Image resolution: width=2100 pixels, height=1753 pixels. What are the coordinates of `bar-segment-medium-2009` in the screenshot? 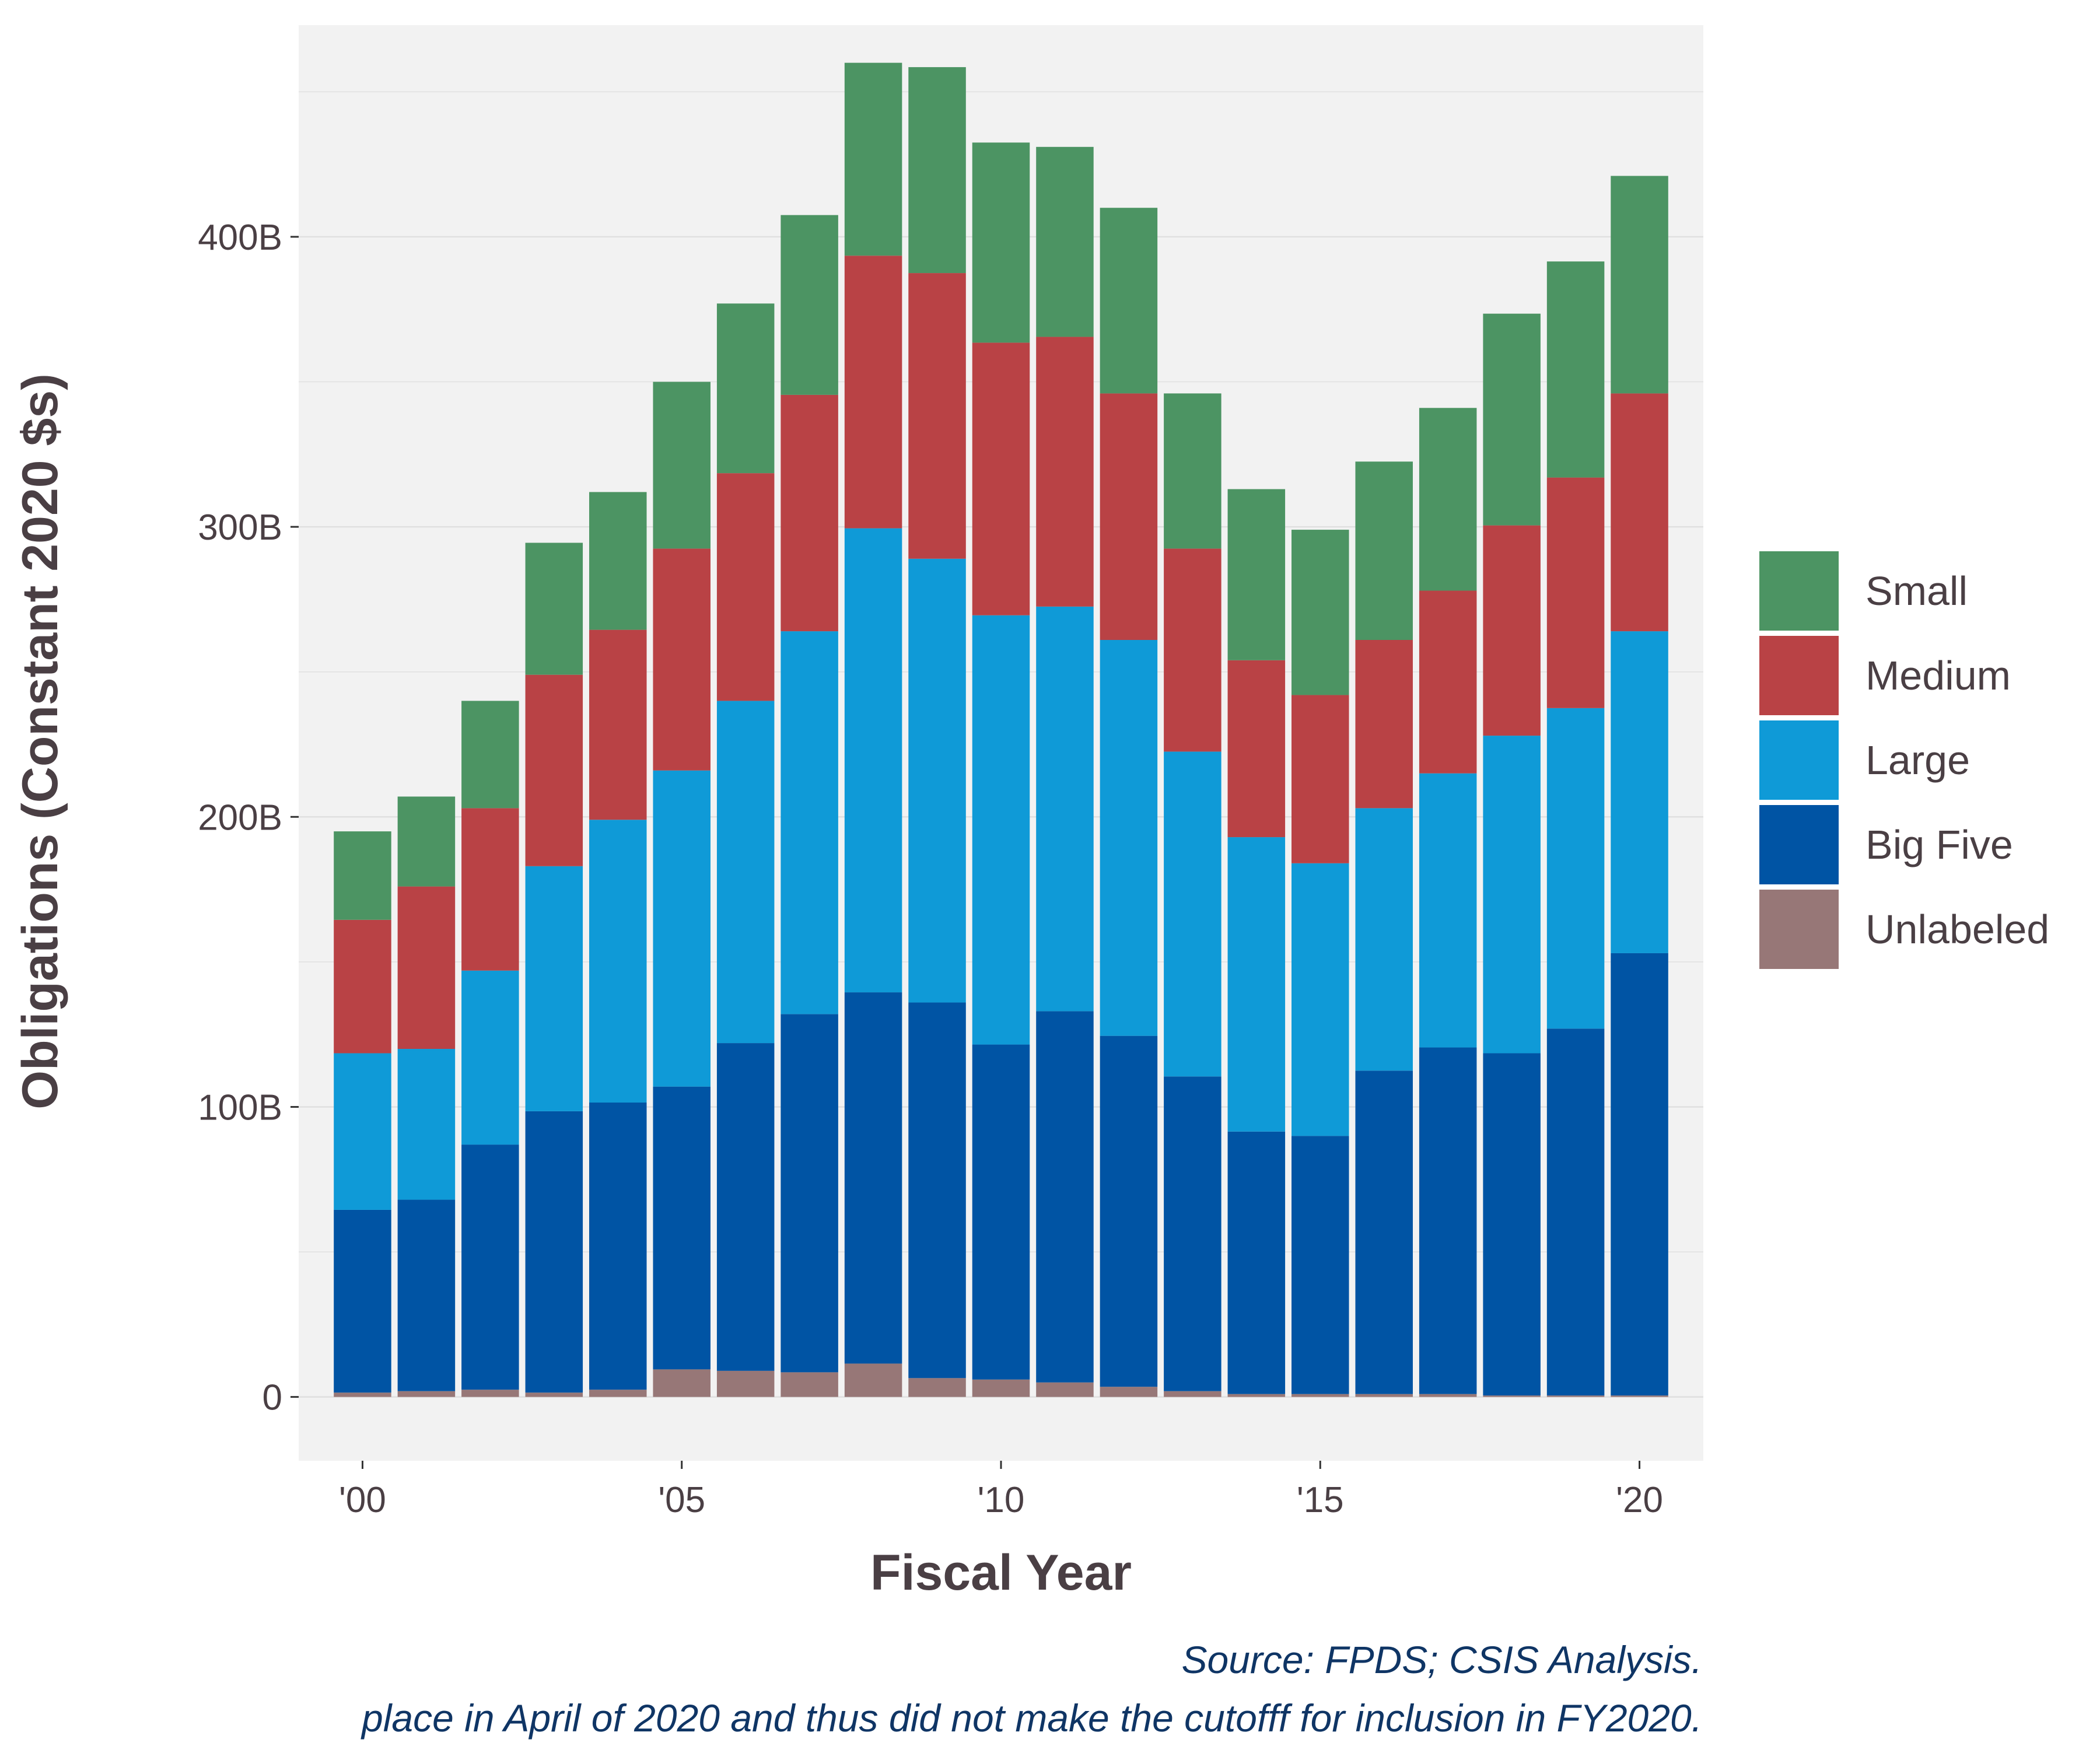 It's located at (937, 416).